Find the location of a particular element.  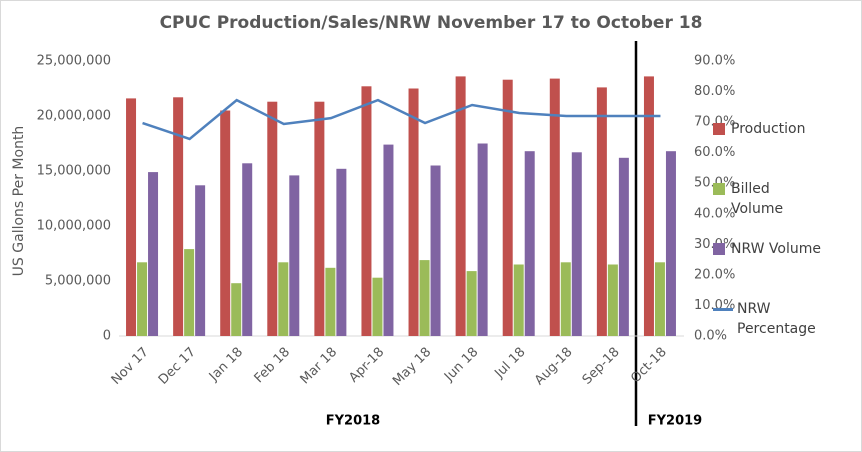

legend-item: Production is located at coordinates (783, 129).